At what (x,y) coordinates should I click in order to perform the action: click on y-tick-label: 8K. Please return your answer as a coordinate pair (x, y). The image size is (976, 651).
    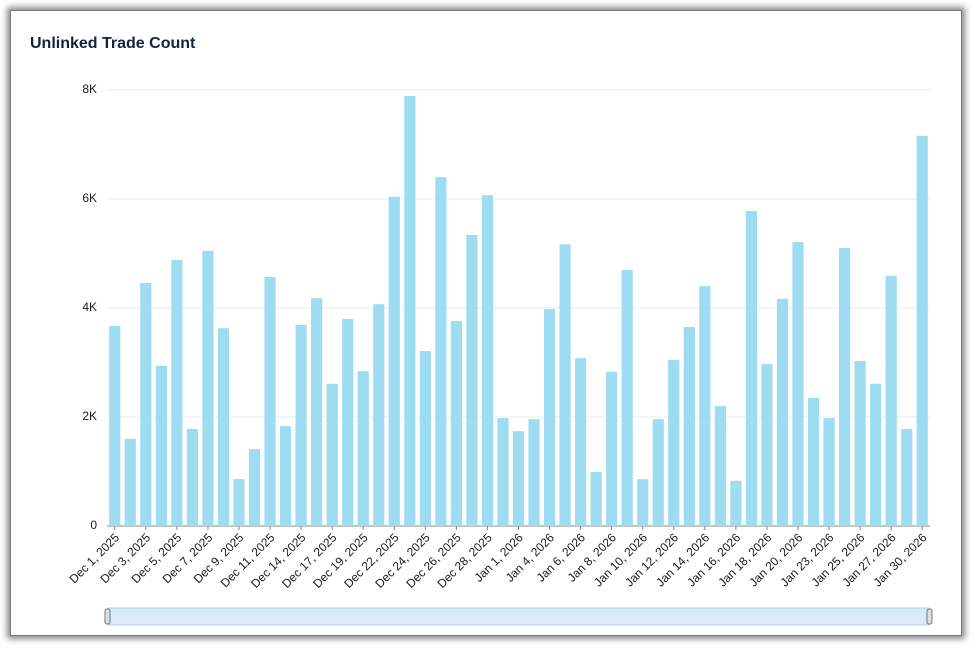
    Looking at the image, I should click on (89, 89).